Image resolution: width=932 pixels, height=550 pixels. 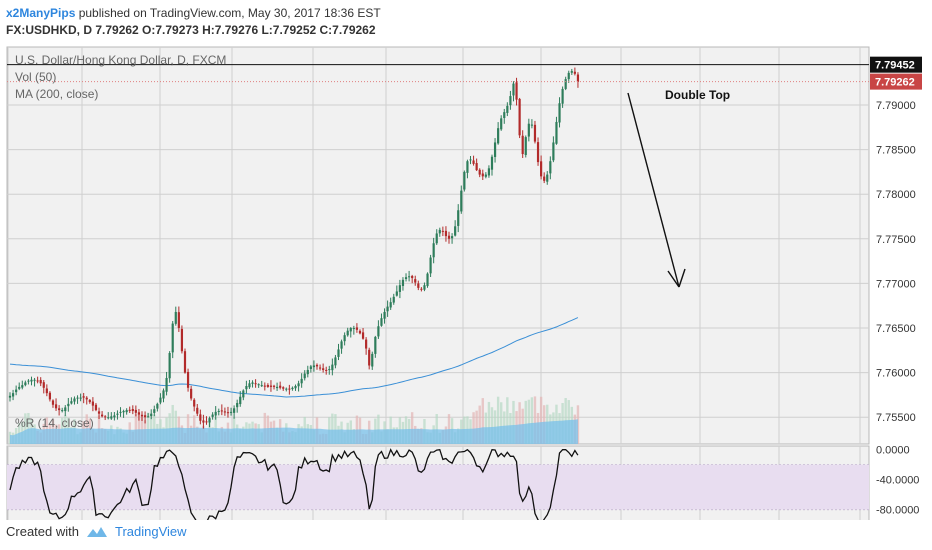 What do you see at coordinates (896, 240) in the screenshot?
I see `price-tick-label: 7.77500` at bounding box center [896, 240].